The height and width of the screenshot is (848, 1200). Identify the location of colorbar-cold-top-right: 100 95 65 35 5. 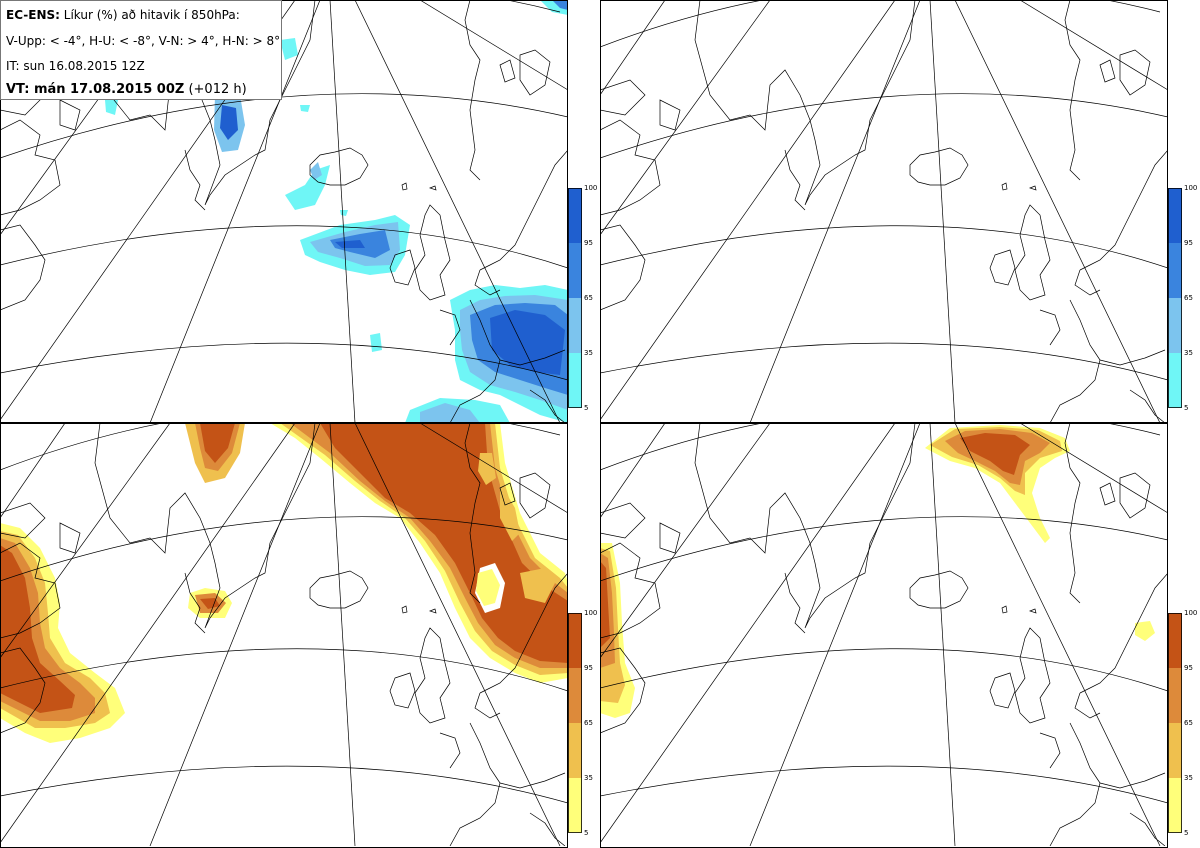
(1184, 298).